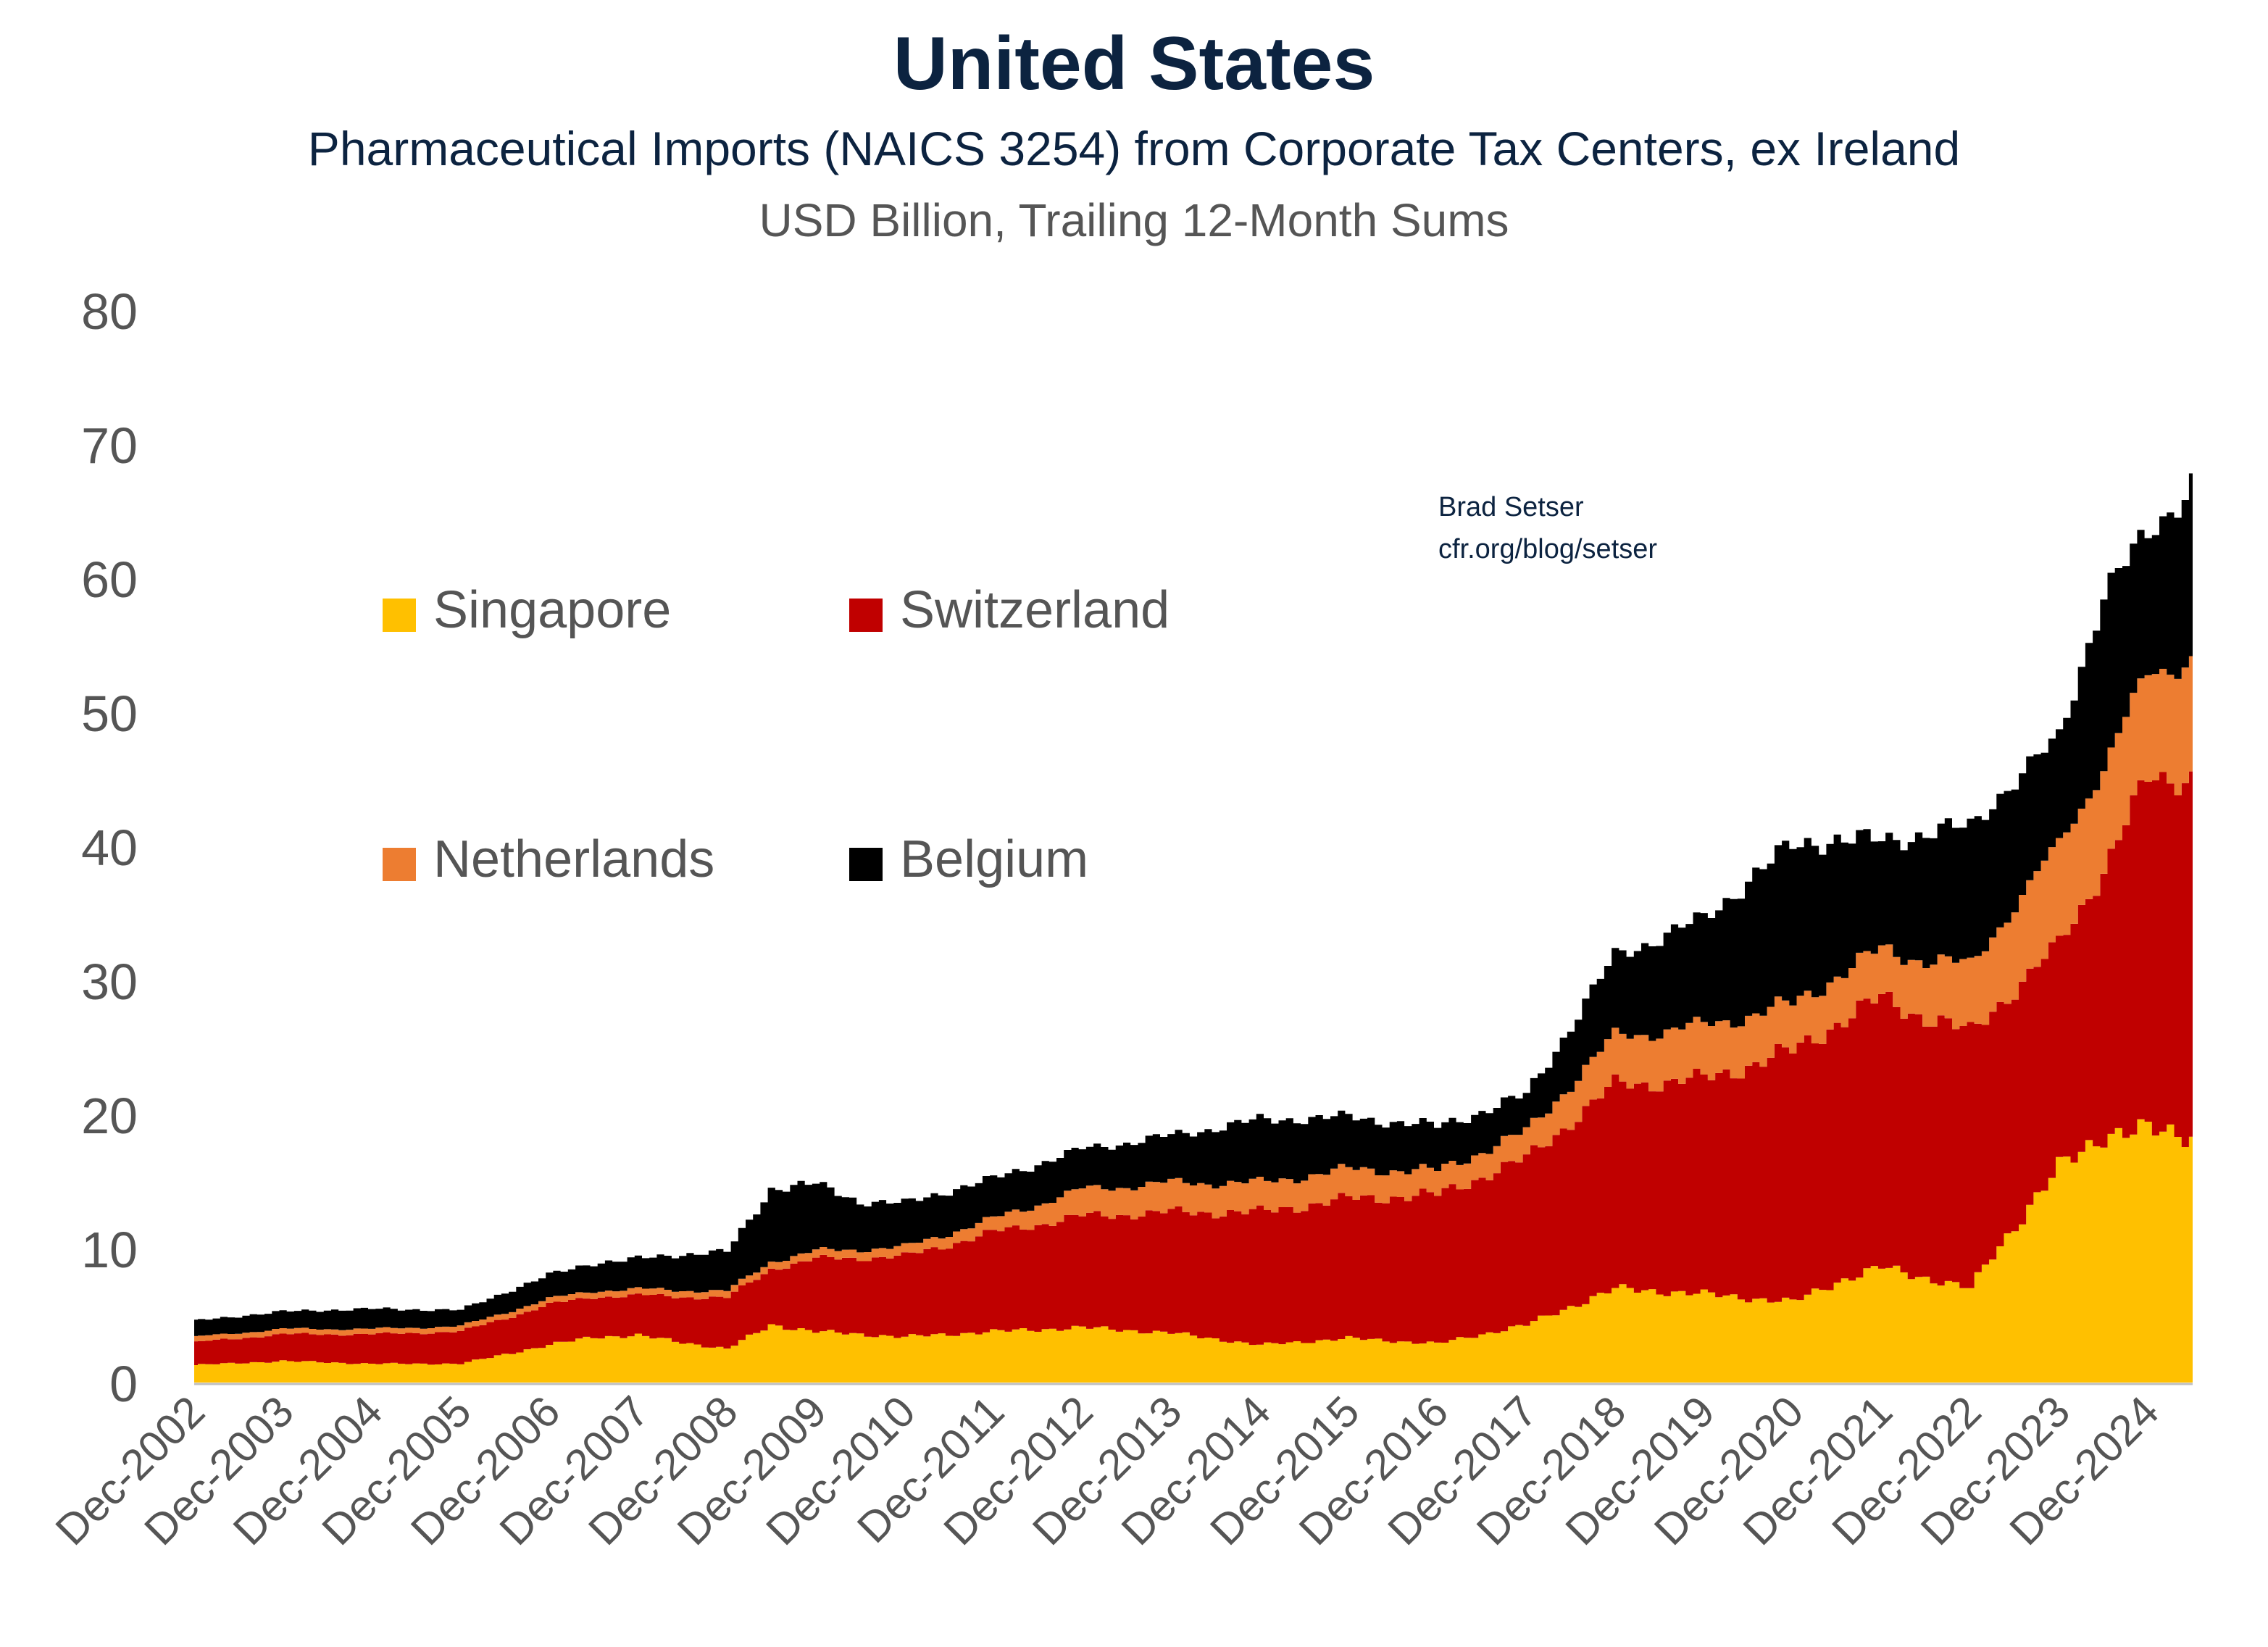 This screenshot has height=1647, width=2268. Describe the element at coordinates (109, 1116) in the screenshot. I see `y-tick-label: 20` at that location.